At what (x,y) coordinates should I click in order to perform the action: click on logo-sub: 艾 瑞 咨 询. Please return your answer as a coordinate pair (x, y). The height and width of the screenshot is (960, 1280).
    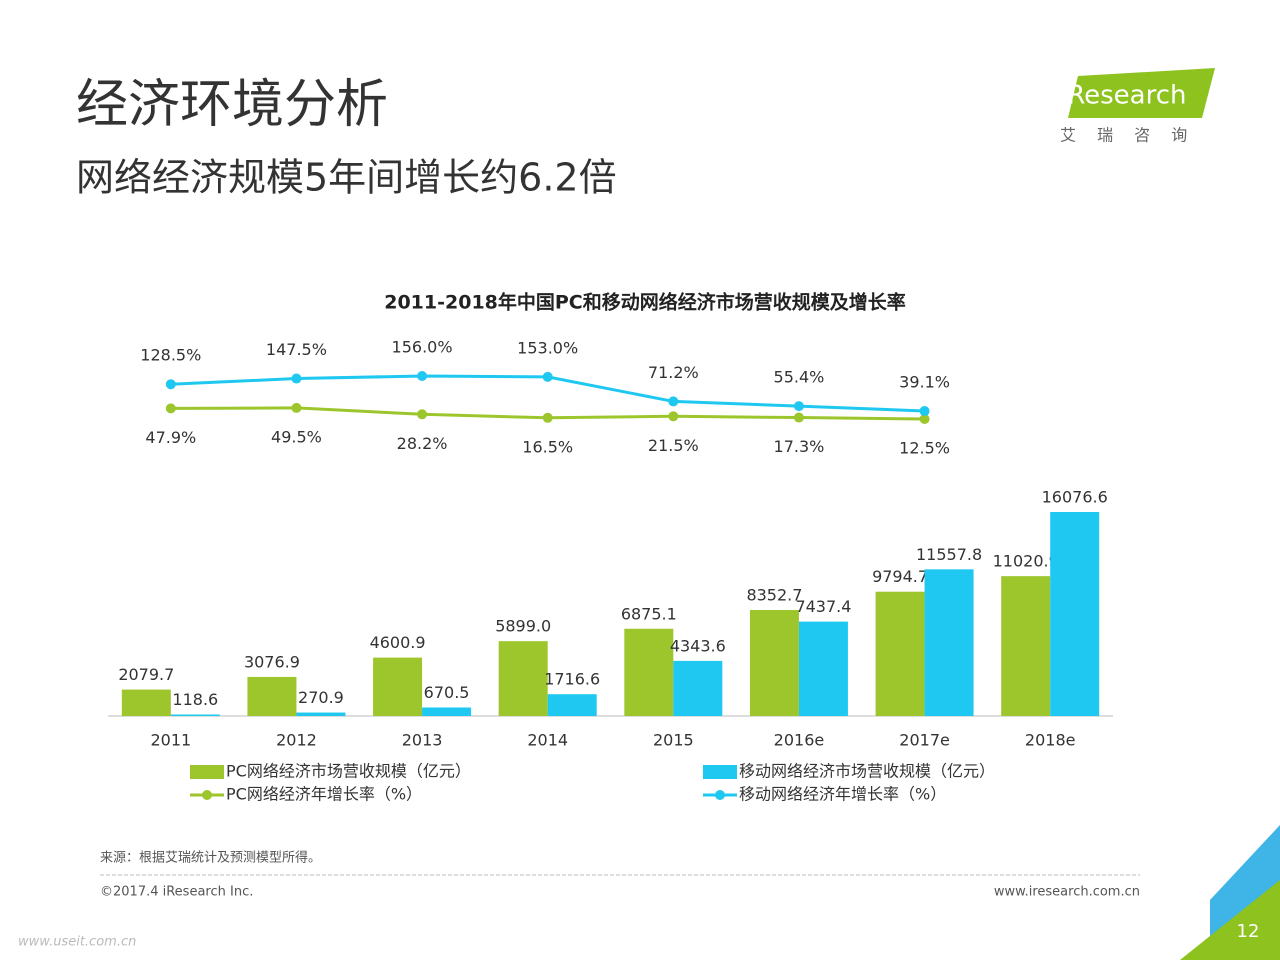
    Looking at the image, I should click on (1127, 135).